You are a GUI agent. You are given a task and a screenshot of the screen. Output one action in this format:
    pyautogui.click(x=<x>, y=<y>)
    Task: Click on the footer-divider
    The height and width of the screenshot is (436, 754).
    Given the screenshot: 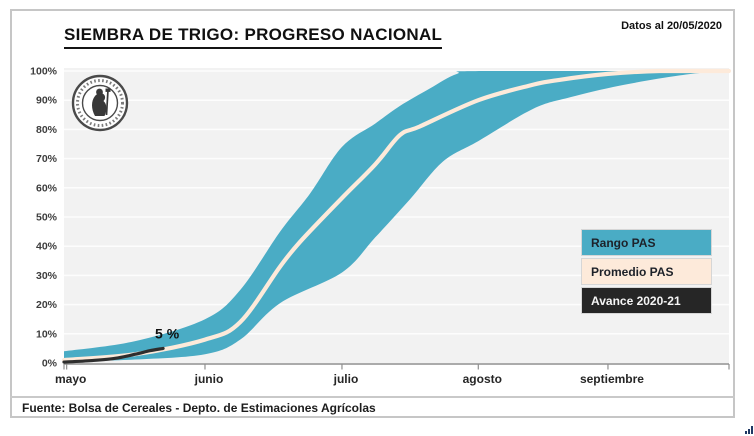 What is the action you would take?
    pyautogui.click(x=372, y=397)
    